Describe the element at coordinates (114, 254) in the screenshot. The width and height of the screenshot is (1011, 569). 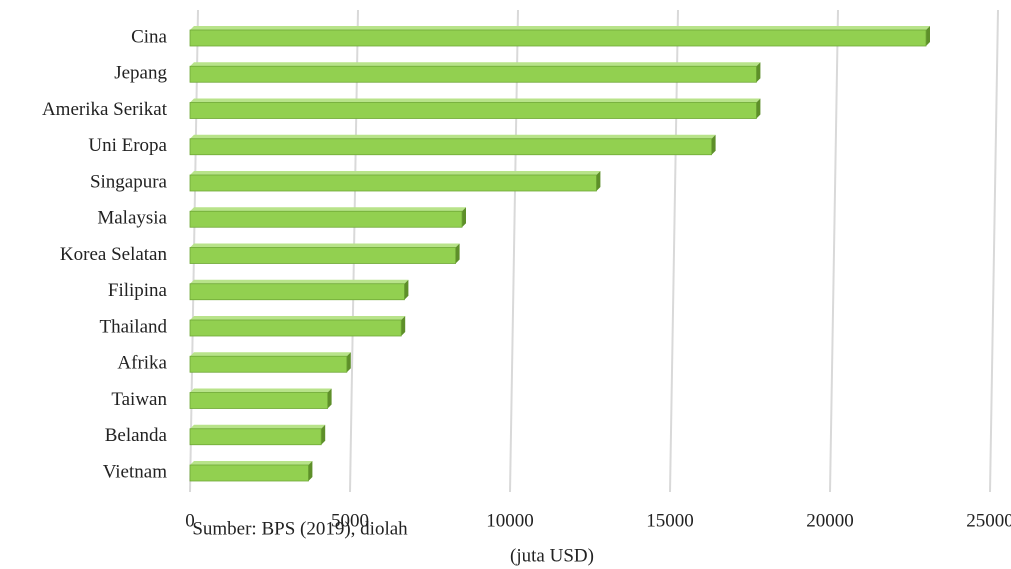
I see `y-tick-label: Korea Selatan` at that location.